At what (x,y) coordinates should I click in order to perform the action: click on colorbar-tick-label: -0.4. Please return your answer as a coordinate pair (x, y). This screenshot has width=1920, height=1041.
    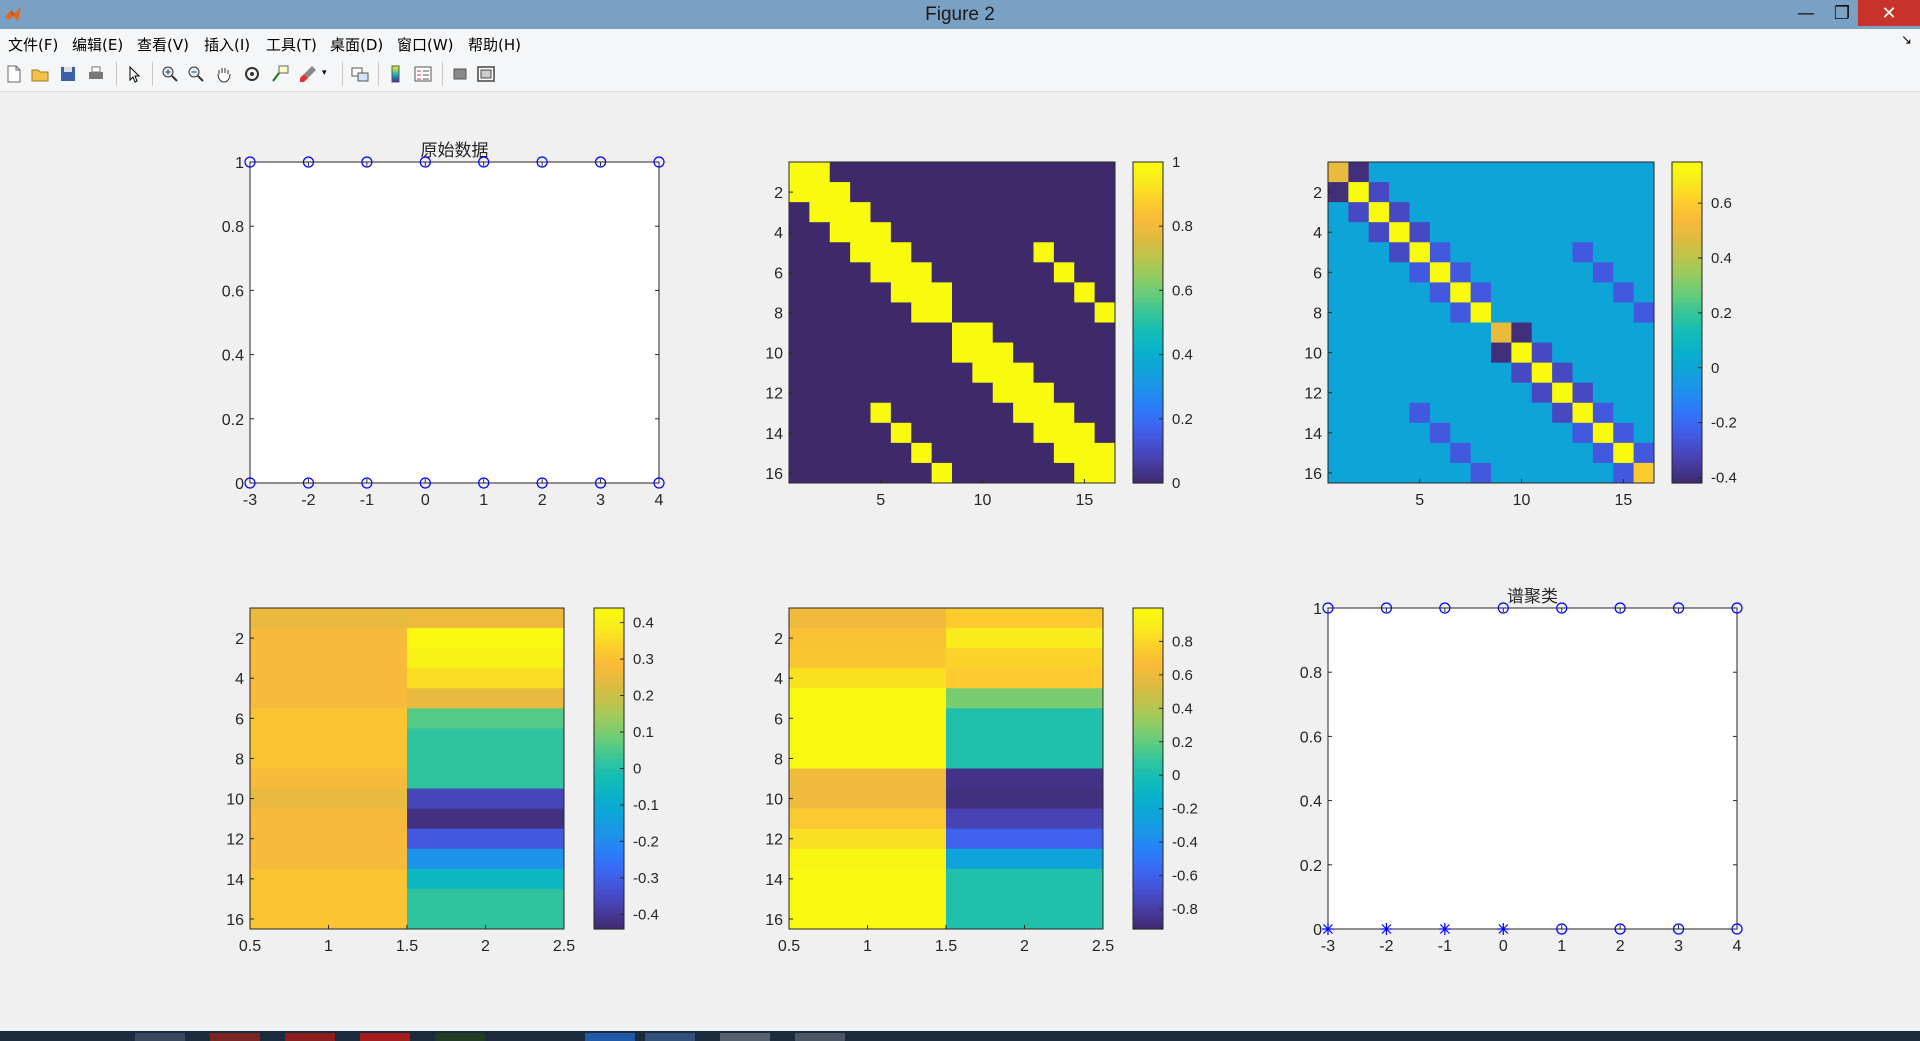
    Looking at the image, I should click on (646, 914).